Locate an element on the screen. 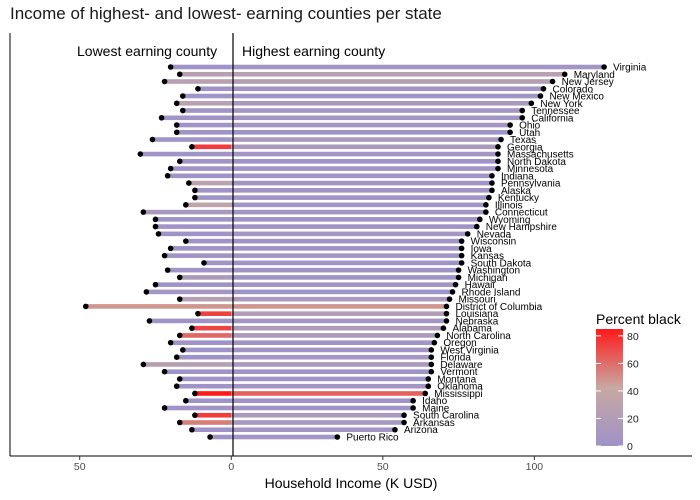 This screenshot has height=500, width=700. point-low-arizona is located at coordinates (192, 429).